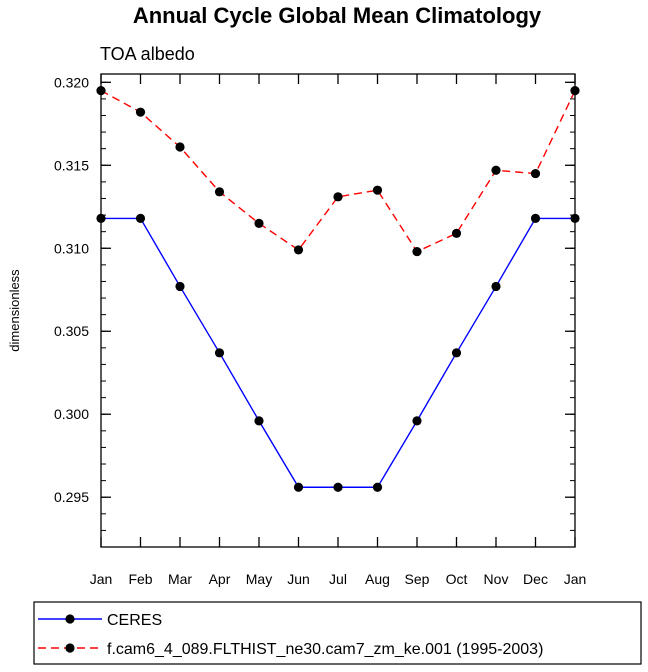  I want to click on x-tick-label: Oct, so click(457, 579).